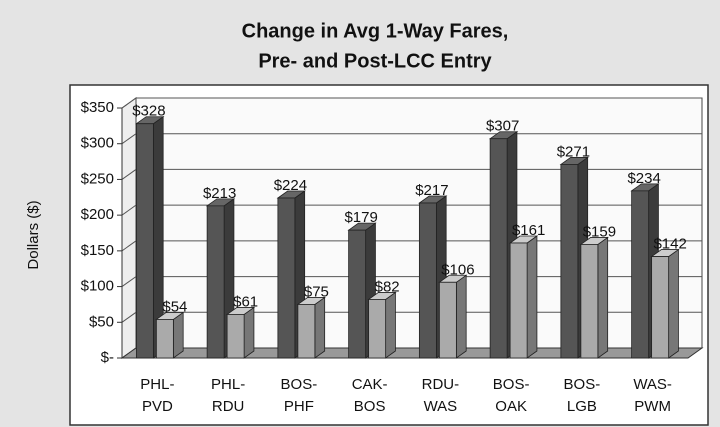  Describe the element at coordinates (652, 395) in the screenshot. I see `x-tick-label: WAS-PWM` at that location.